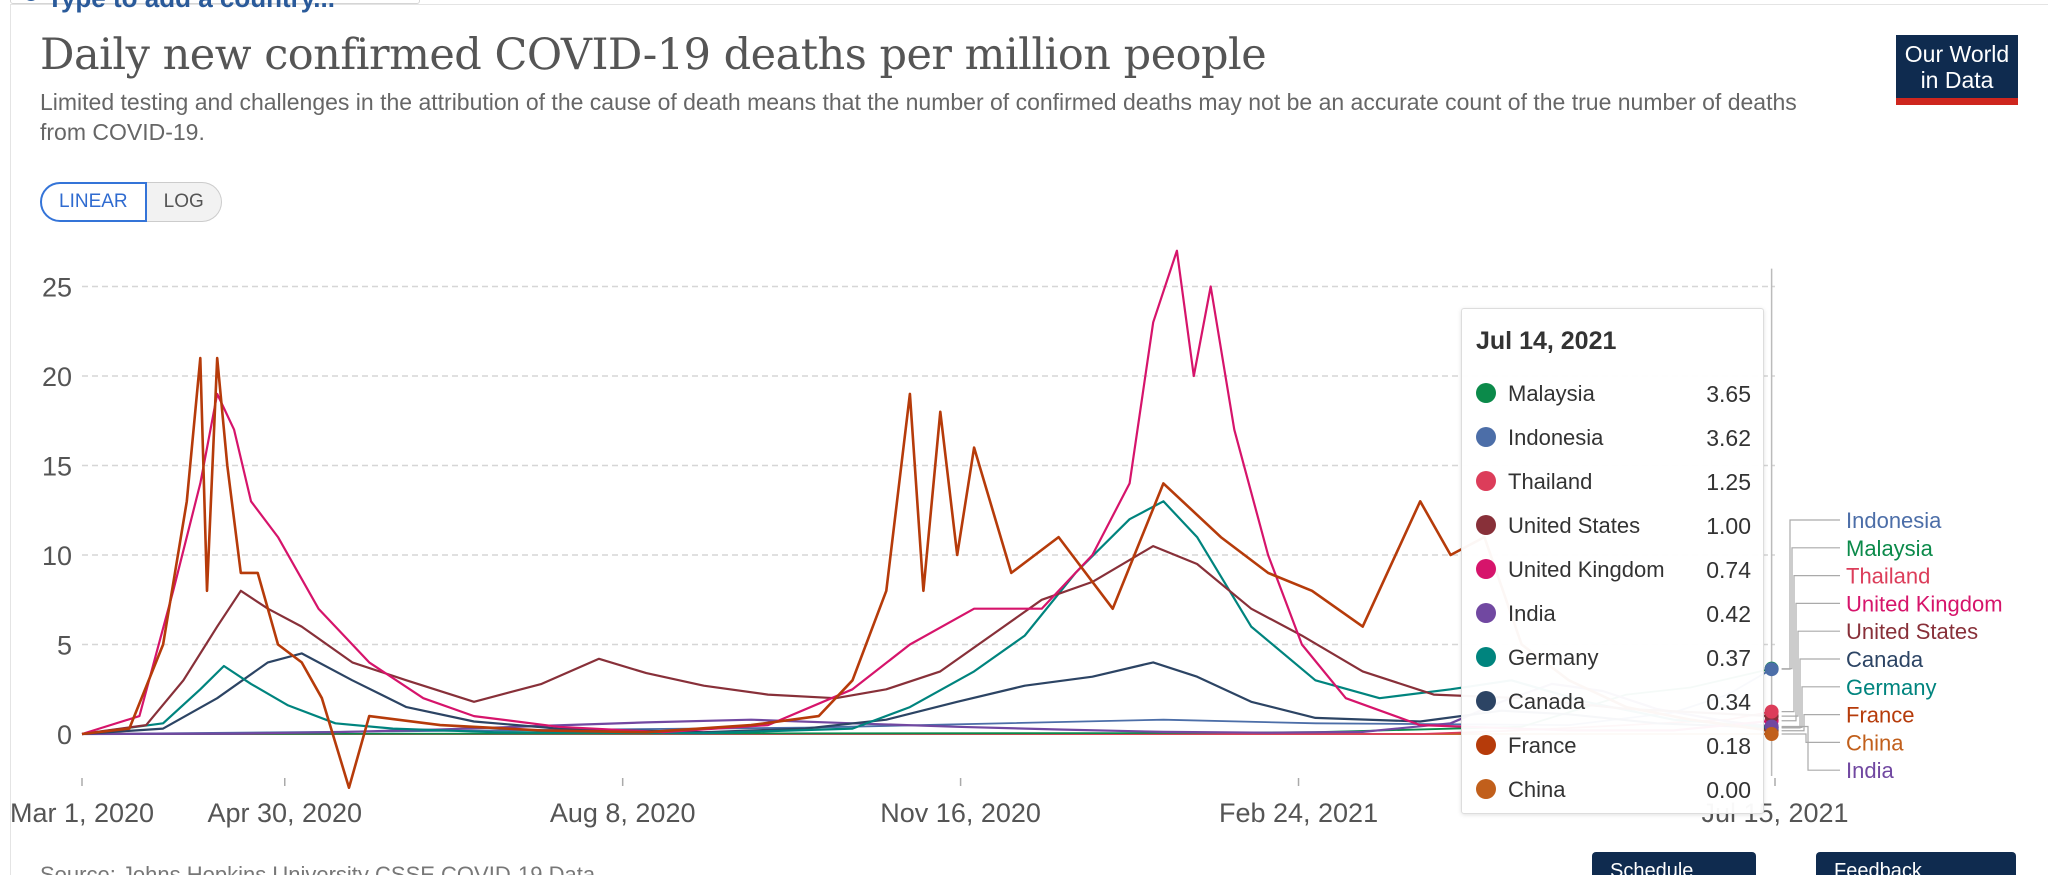 The width and height of the screenshot is (2048, 875). What do you see at coordinates (1556, 437) in the screenshot?
I see `tooltip-country: Indonesia` at bounding box center [1556, 437].